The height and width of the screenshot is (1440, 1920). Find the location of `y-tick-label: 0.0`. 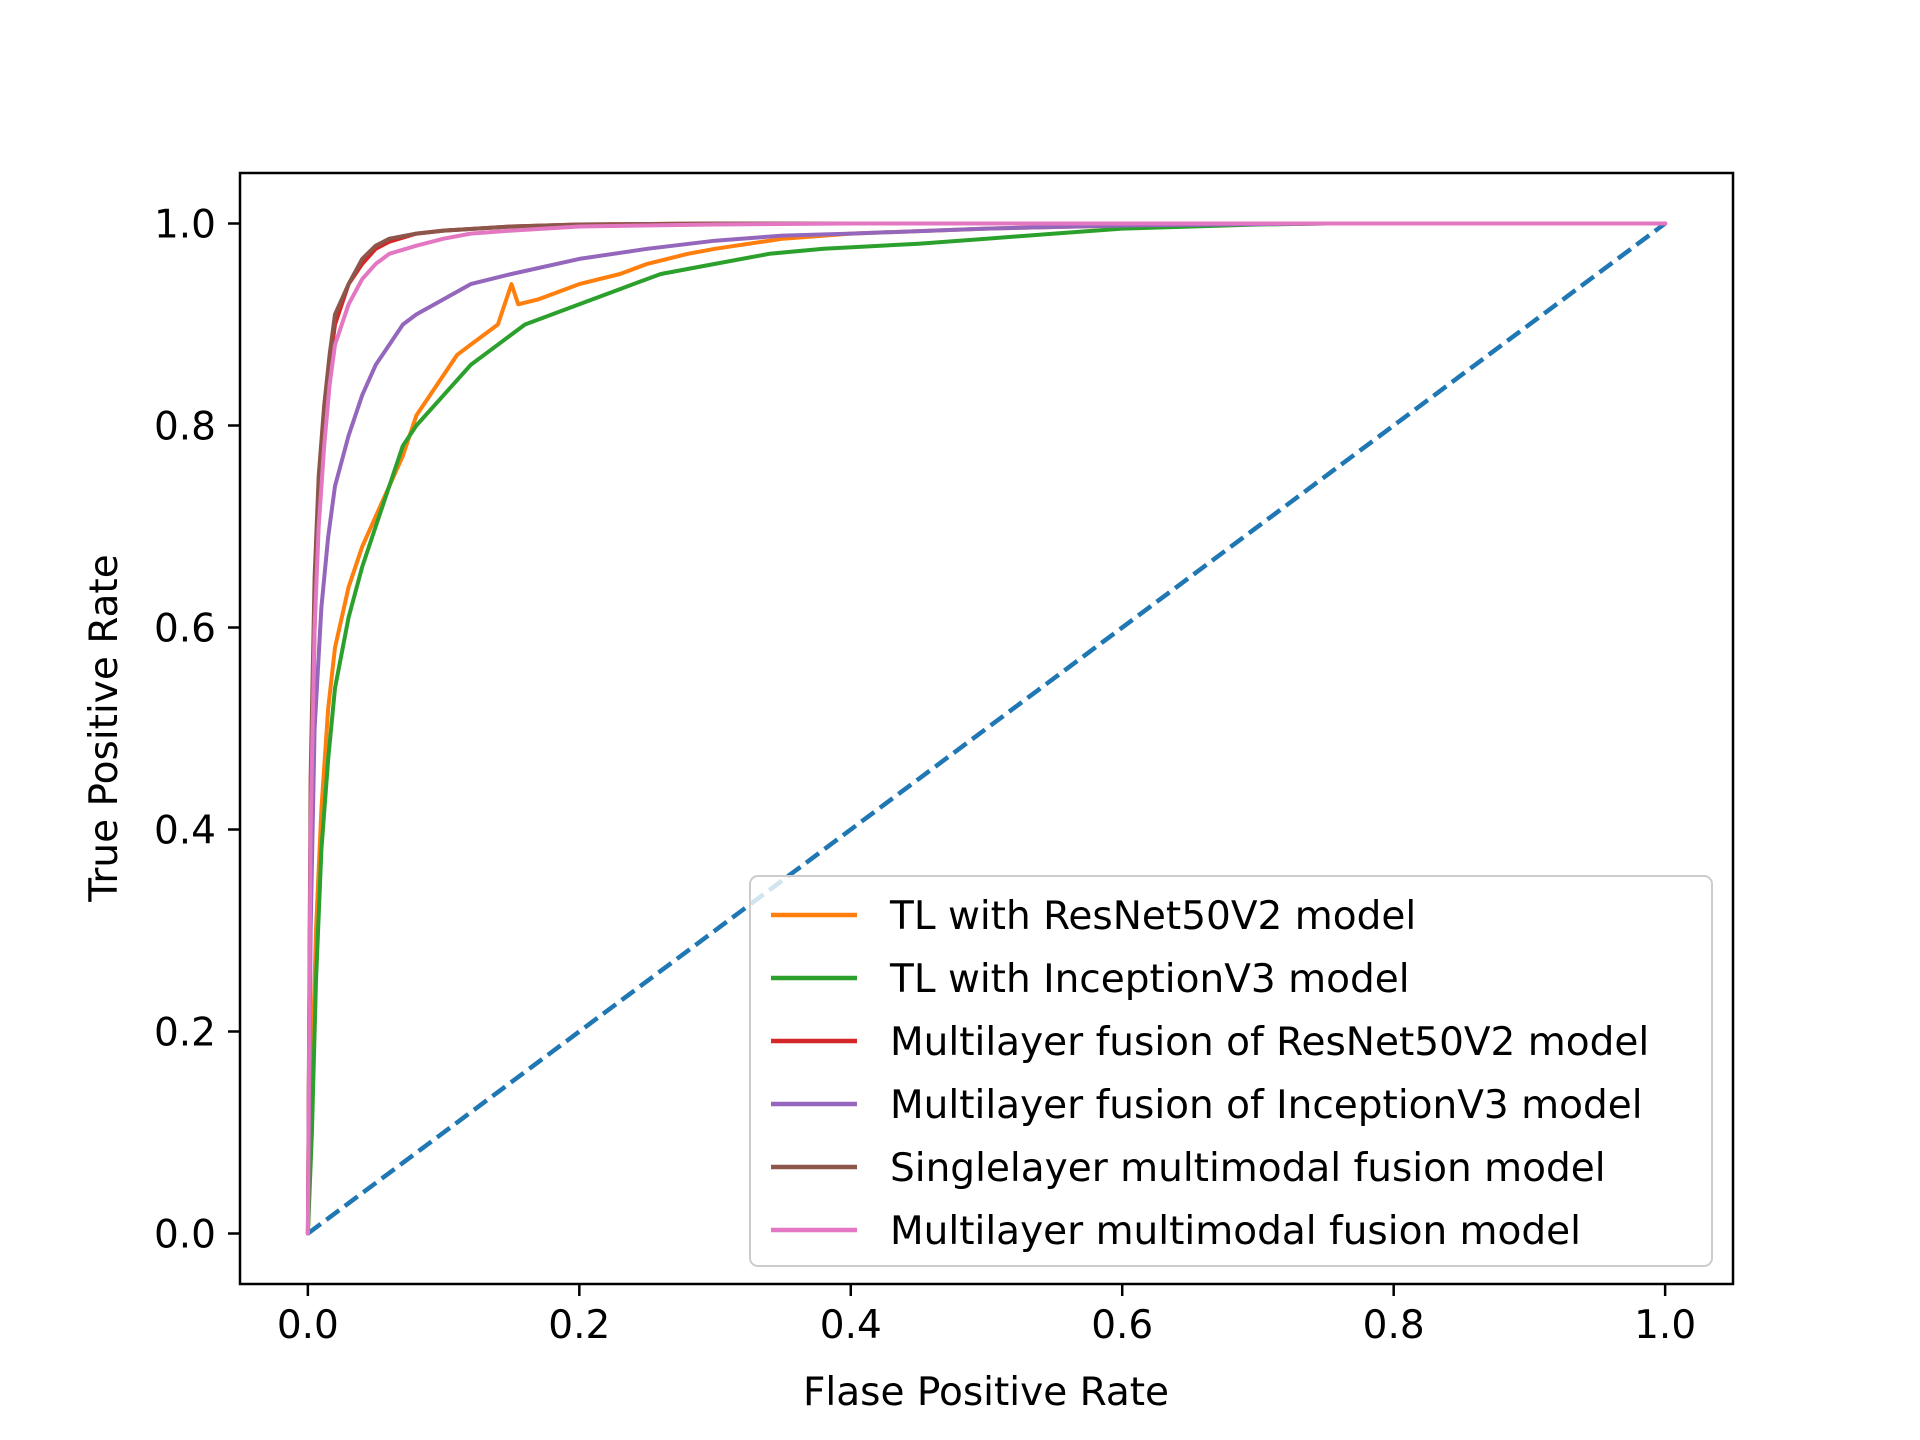

y-tick-label: 0.0 is located at coordinates (185, 1235).